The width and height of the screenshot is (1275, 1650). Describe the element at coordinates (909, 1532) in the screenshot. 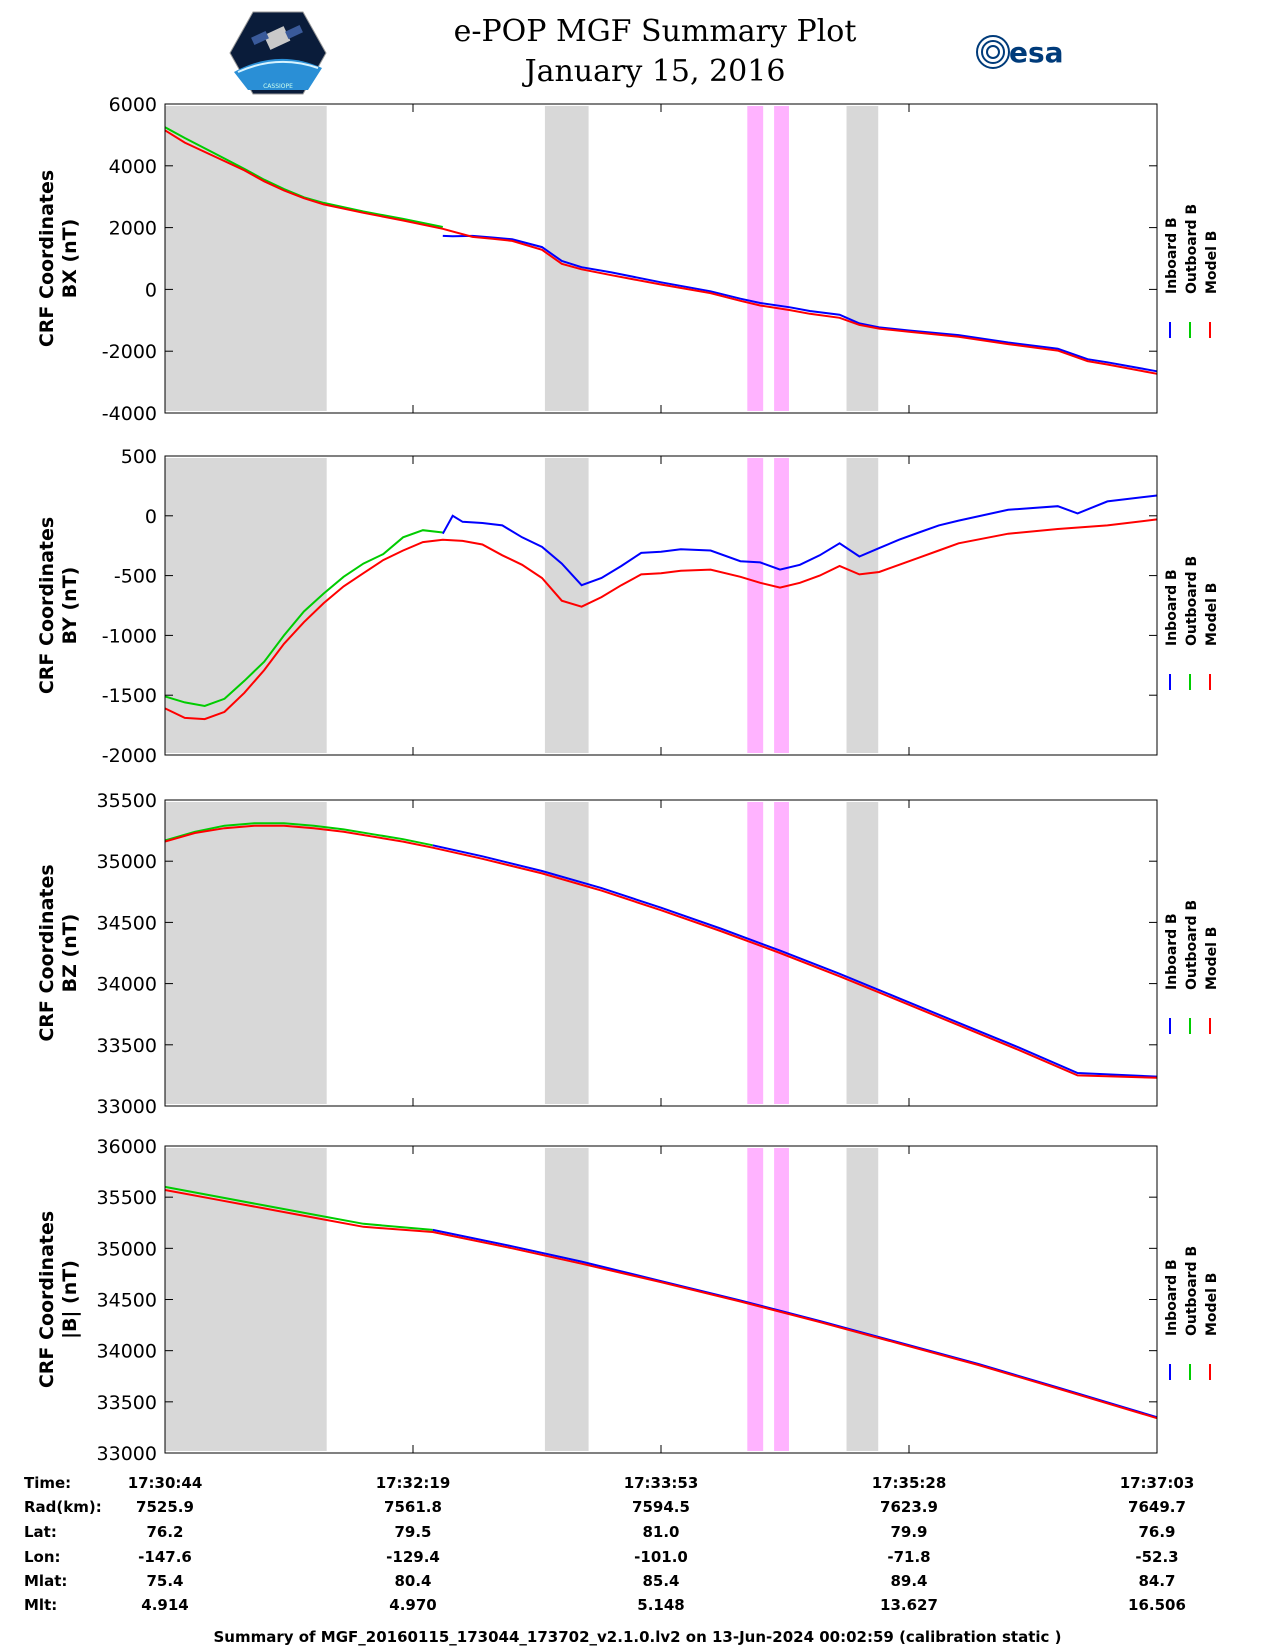

I see `table-cell: 79.9` at that location.